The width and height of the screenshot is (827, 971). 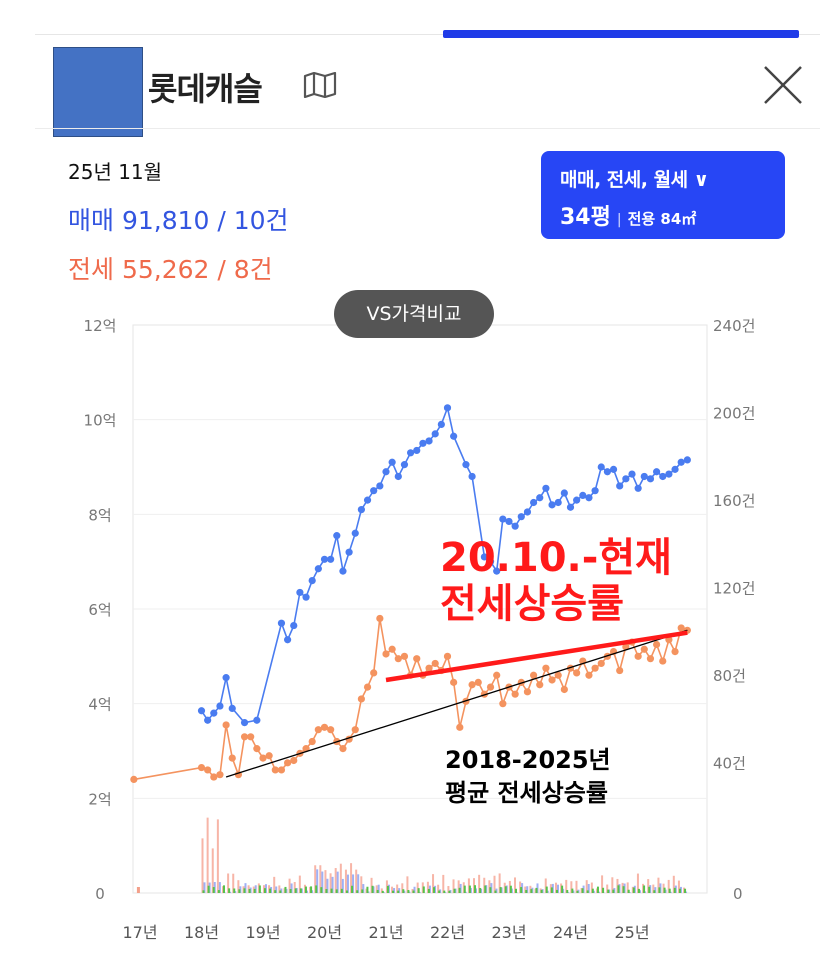 I want to click on close-icon, so click(x=783, y=85).